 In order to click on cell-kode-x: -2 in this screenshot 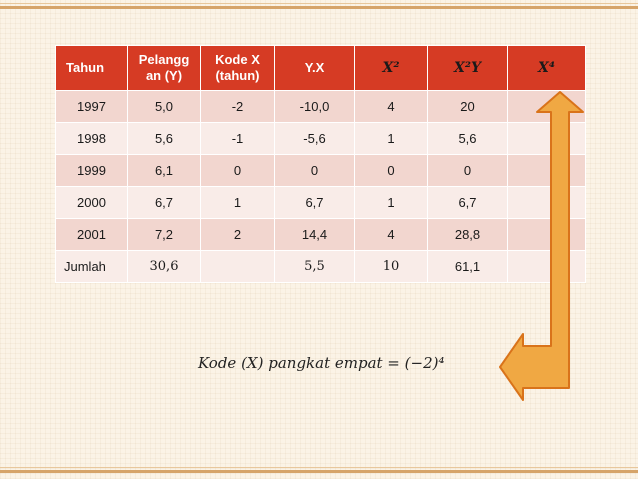, I will do `click(237, 106)`.